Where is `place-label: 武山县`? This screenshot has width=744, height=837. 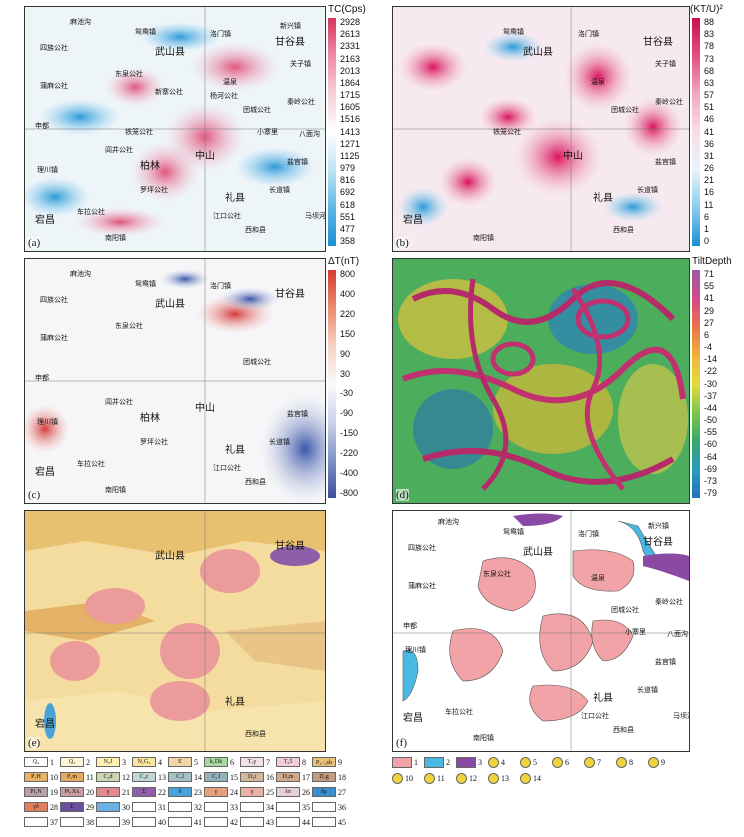
place-label: 武山县 is located at coordinates (538, 52).